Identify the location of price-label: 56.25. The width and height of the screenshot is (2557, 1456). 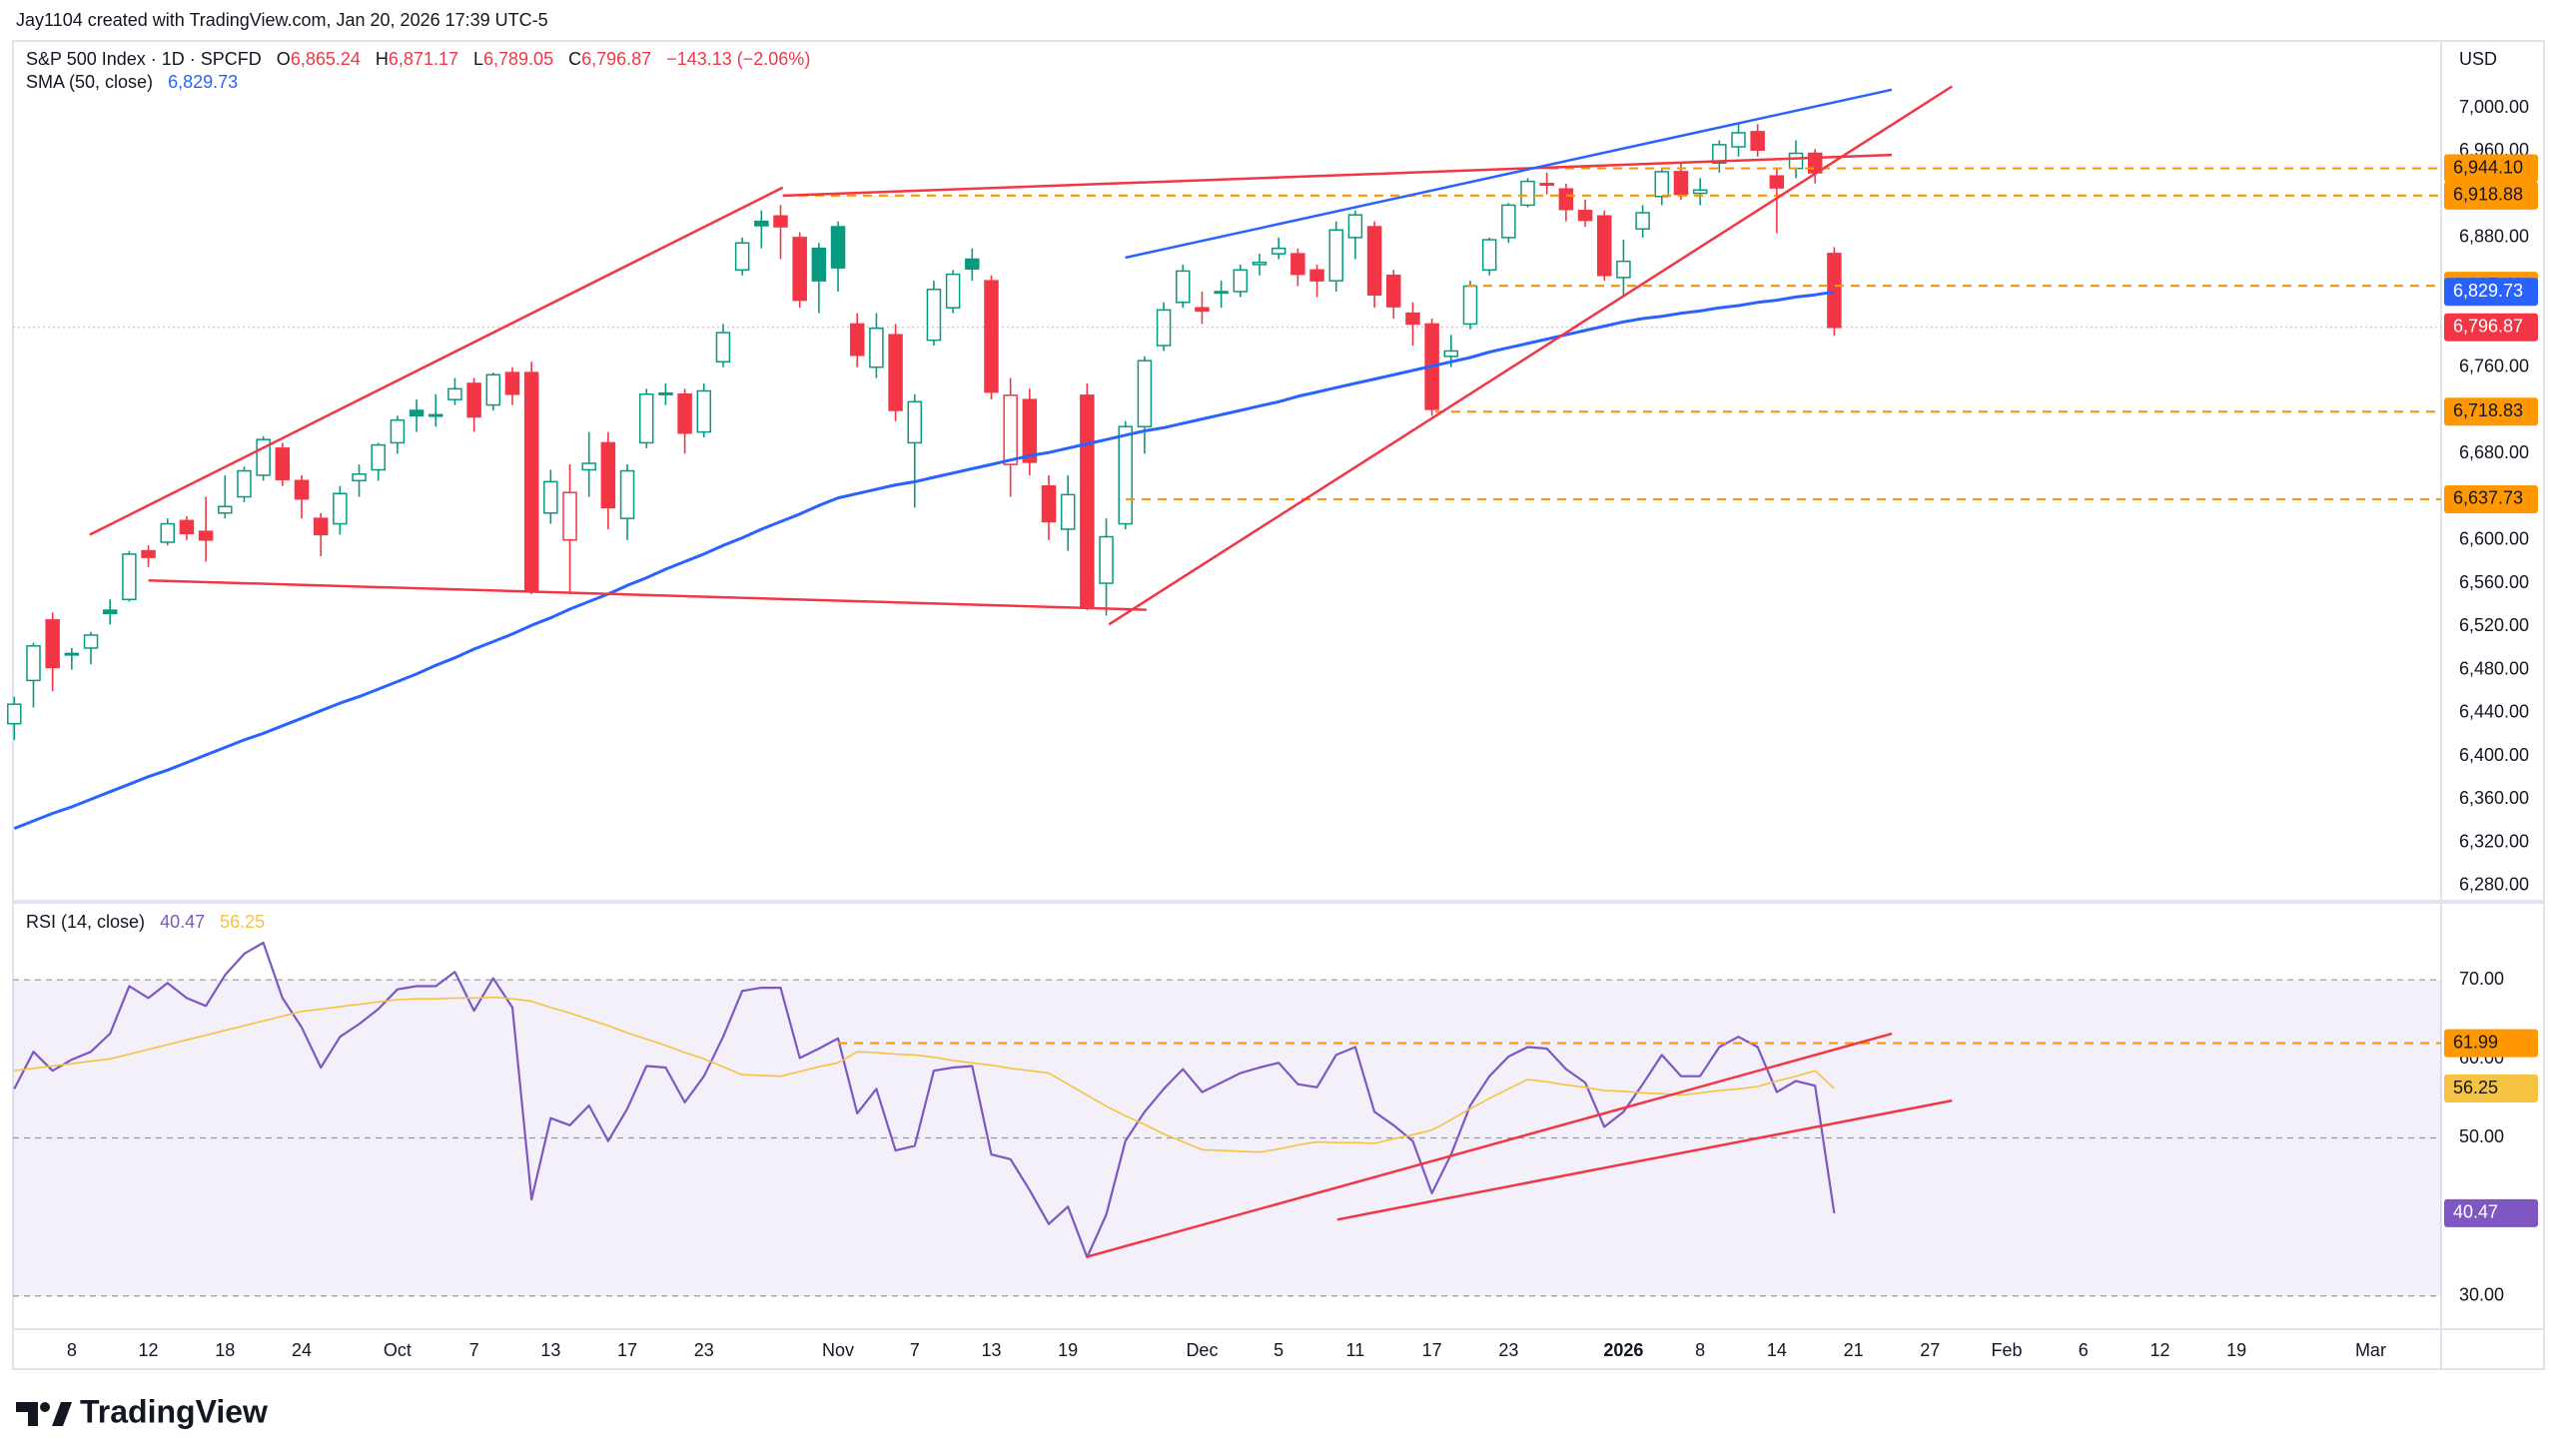
(2475, 1088).